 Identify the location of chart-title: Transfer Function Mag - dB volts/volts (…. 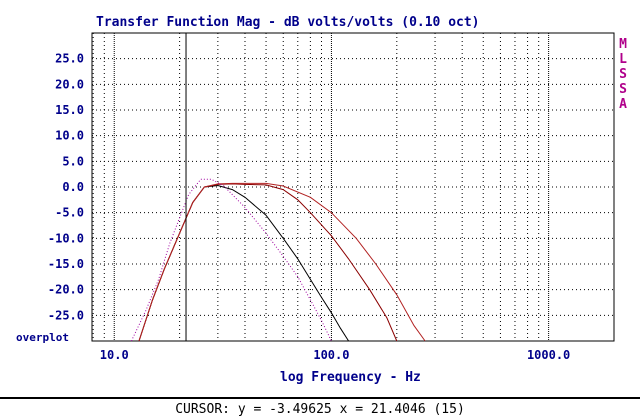
(288, 22).